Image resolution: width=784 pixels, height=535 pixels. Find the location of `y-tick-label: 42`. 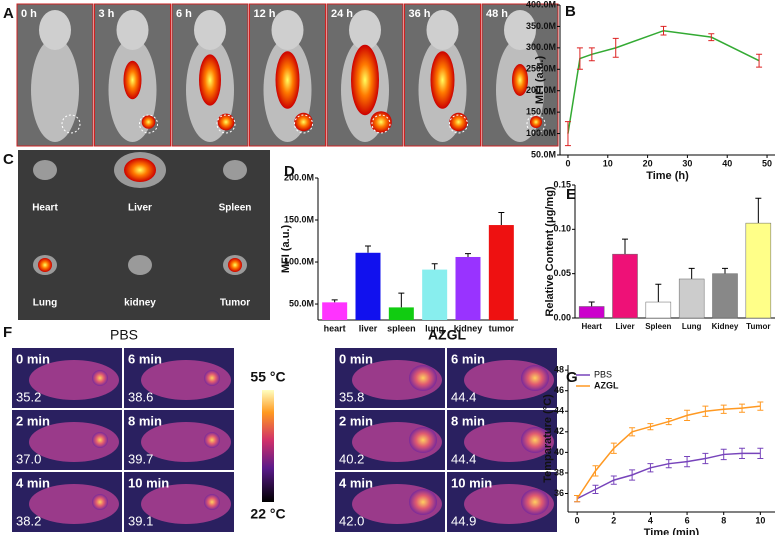

y-tick-label: 42 is located at coordinates (559, 431).